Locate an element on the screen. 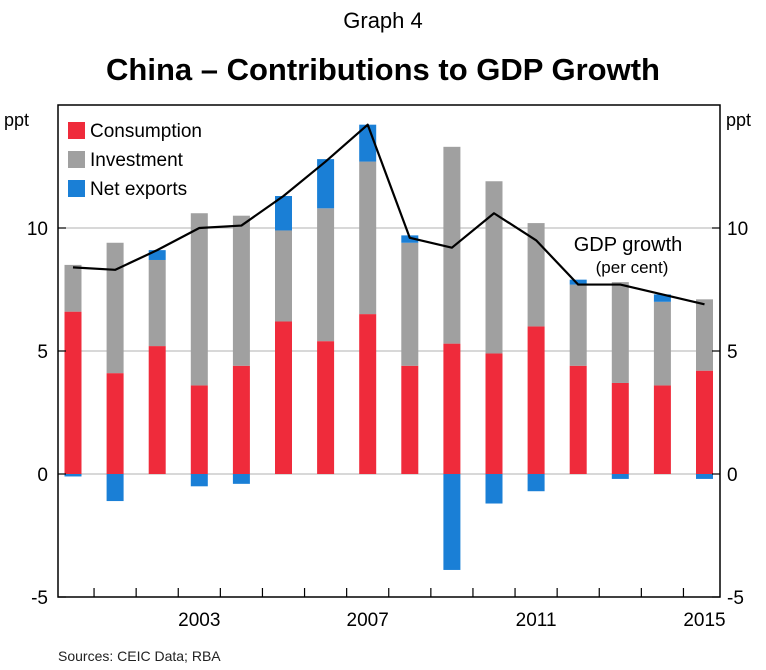  y-tick-label-left: 10 is located at coordinates (37, 229).